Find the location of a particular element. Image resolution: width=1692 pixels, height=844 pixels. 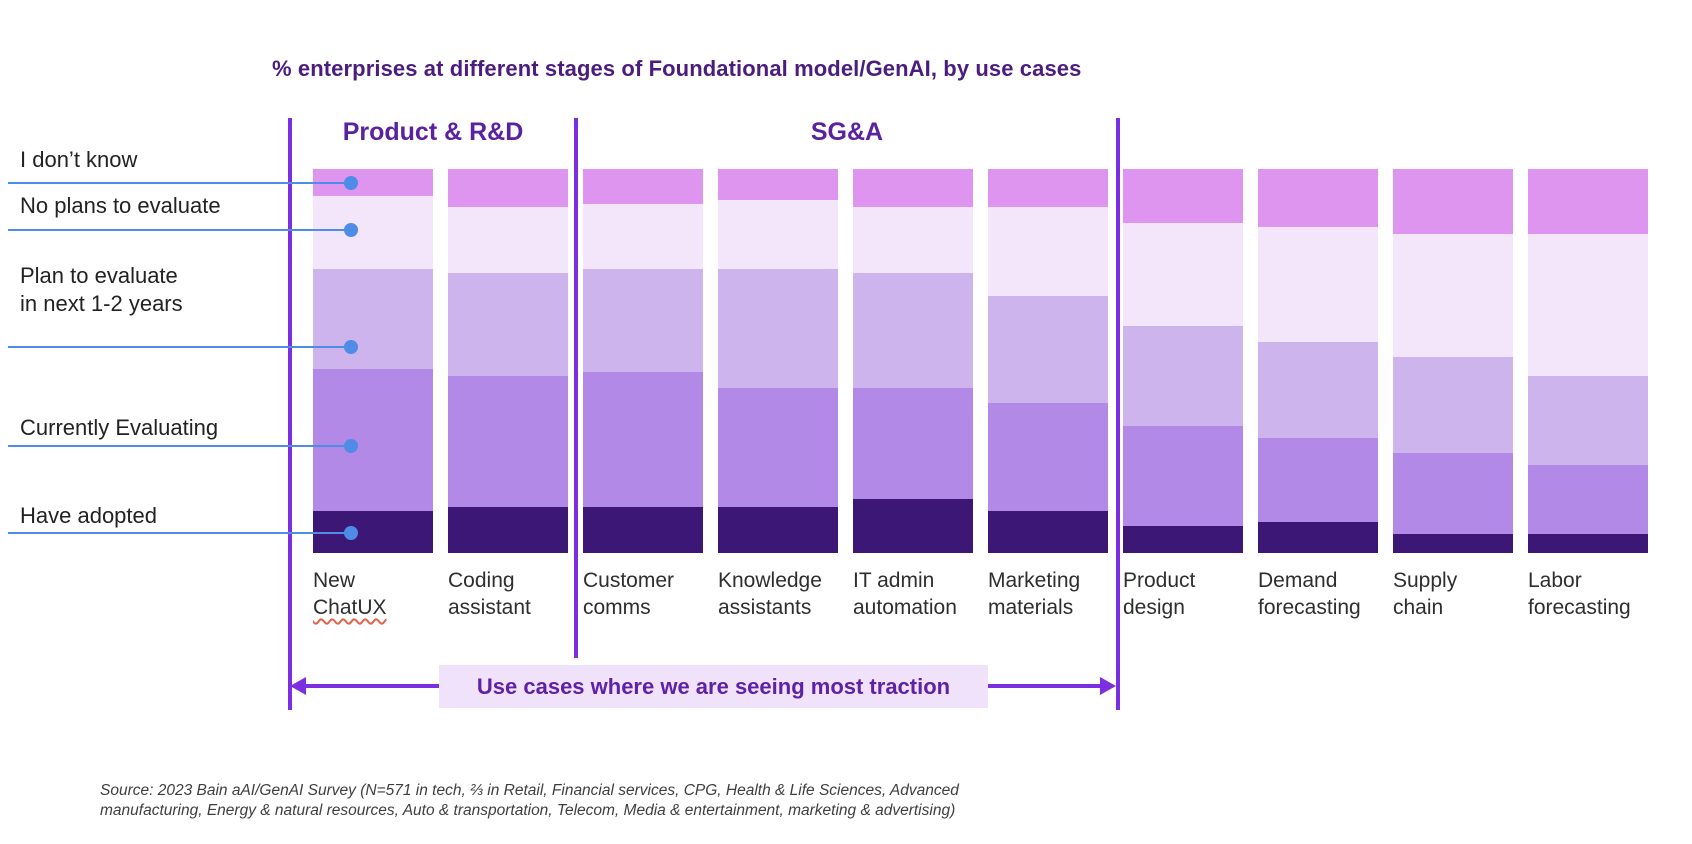

legend-callout-dot-i-don-t-know is located at coordinates (351, 183).